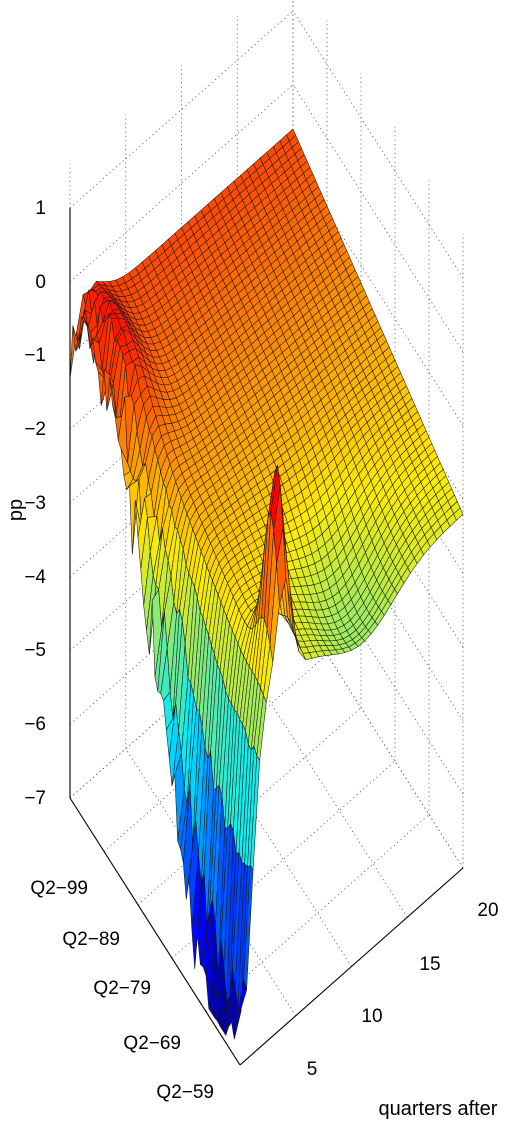 Image resolution: width=505 pixels, height=1128 pixels. I want to click on horizon-tick-label: 10, so click(371, 1016).